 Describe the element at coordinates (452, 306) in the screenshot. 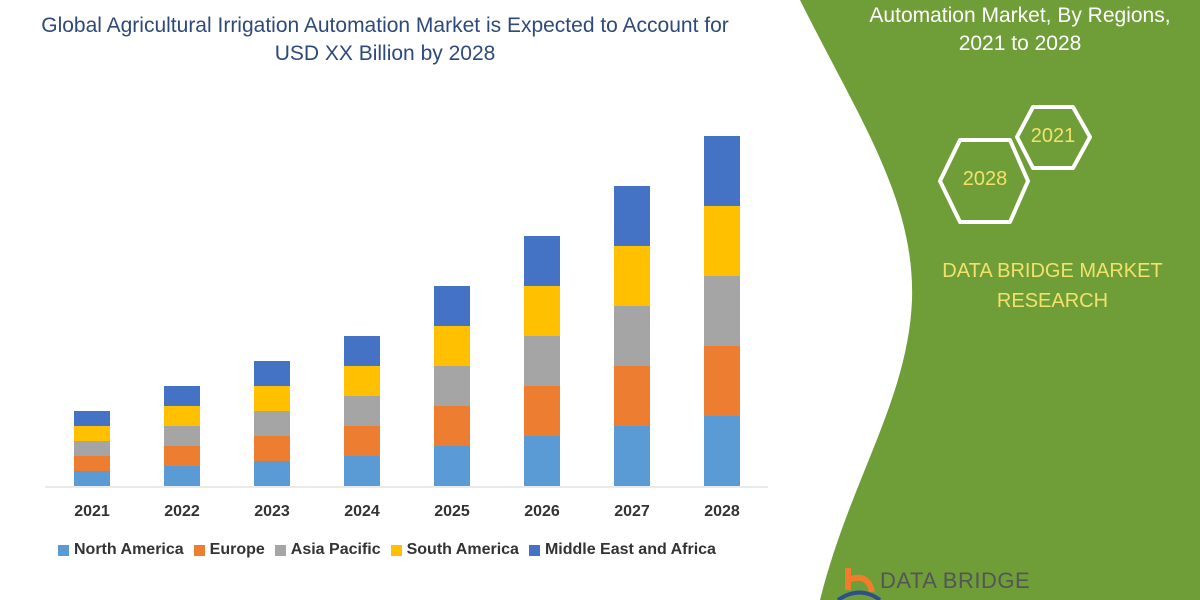

I see `bar-segment-2025-middle-east-and-africa` at that location.